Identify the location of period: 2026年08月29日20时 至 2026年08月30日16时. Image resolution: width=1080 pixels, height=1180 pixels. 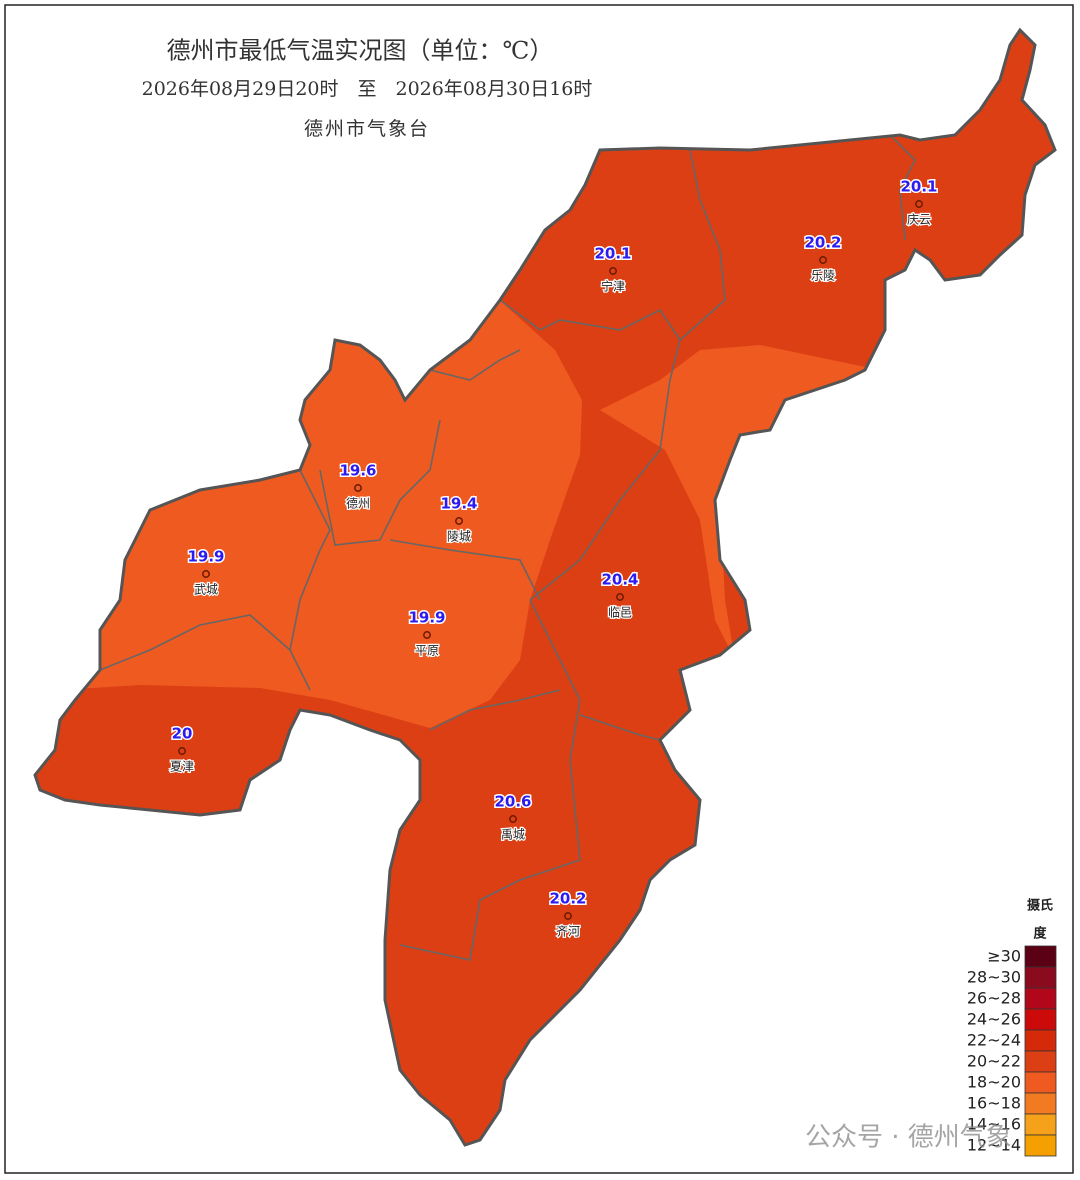
(367, 89).